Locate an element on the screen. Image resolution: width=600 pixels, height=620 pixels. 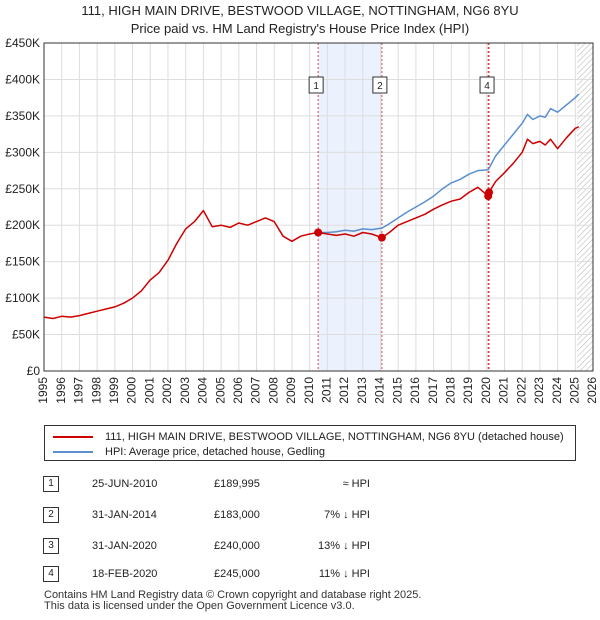
x-tick-label: 2009 is located at coordinates (291, 390).